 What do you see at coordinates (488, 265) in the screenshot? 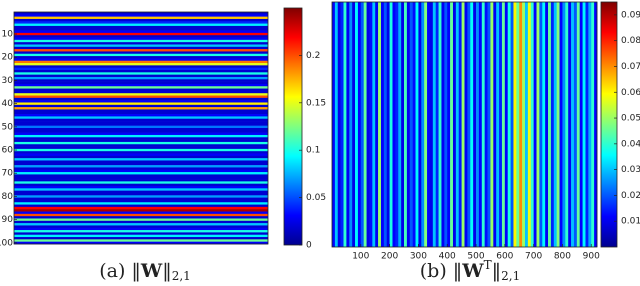
I see `caption-part: T` at bounding box center [488, 265].